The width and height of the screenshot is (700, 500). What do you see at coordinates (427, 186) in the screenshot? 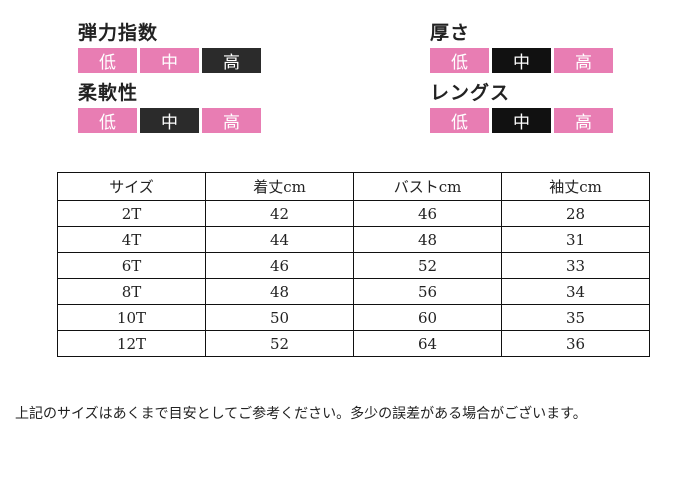
I see `header-bust: バストcm` at bounding box center [427, 186].